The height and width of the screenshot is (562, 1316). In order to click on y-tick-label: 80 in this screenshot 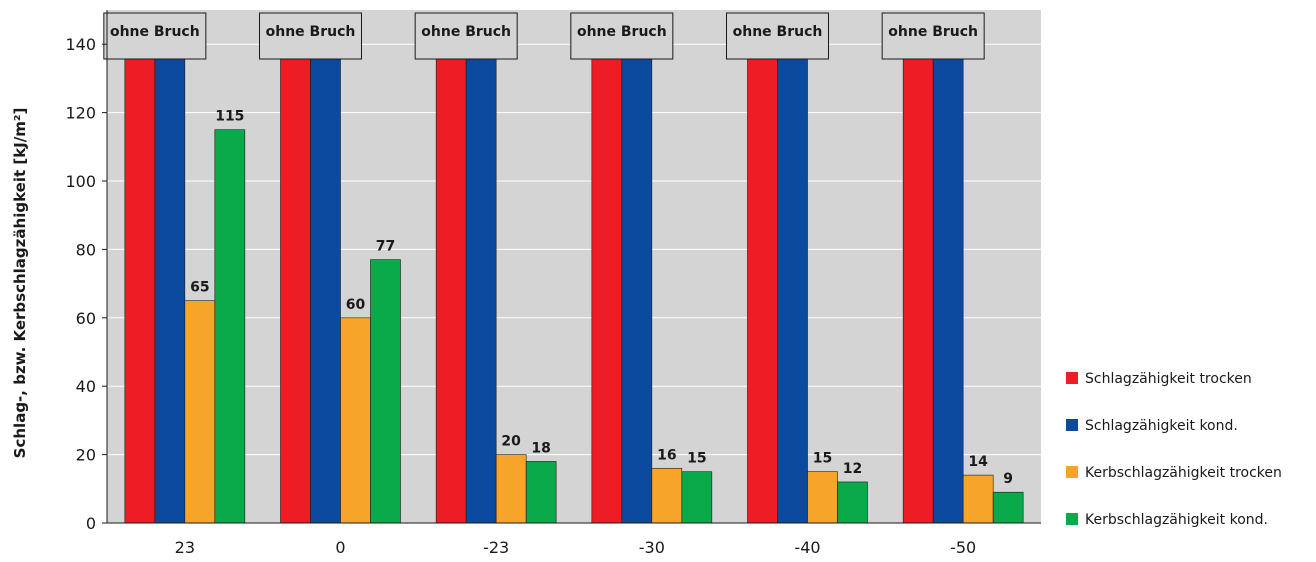, I will do `click(86, 249)`.